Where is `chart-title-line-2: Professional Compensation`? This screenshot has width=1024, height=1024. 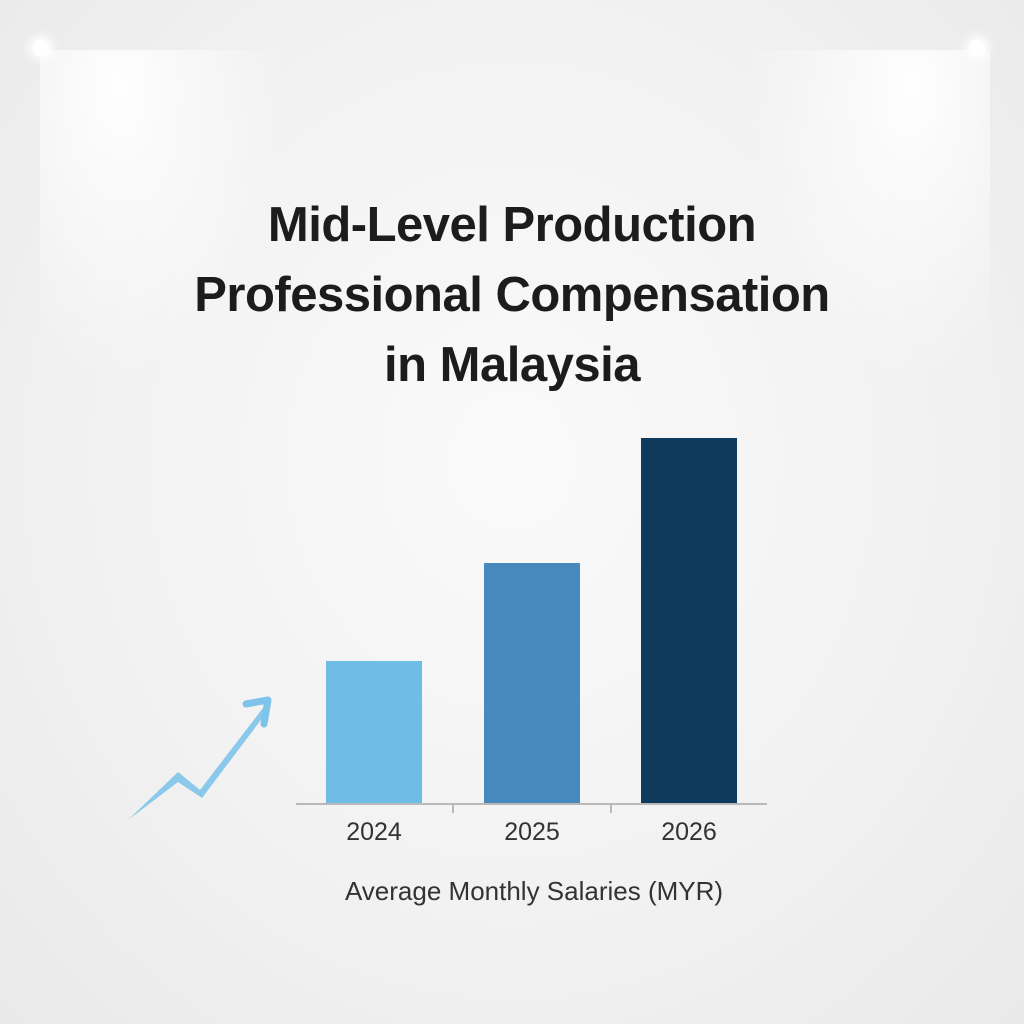
chart-title-line-2: Professional Compensation is located at coordinates (512, 295).